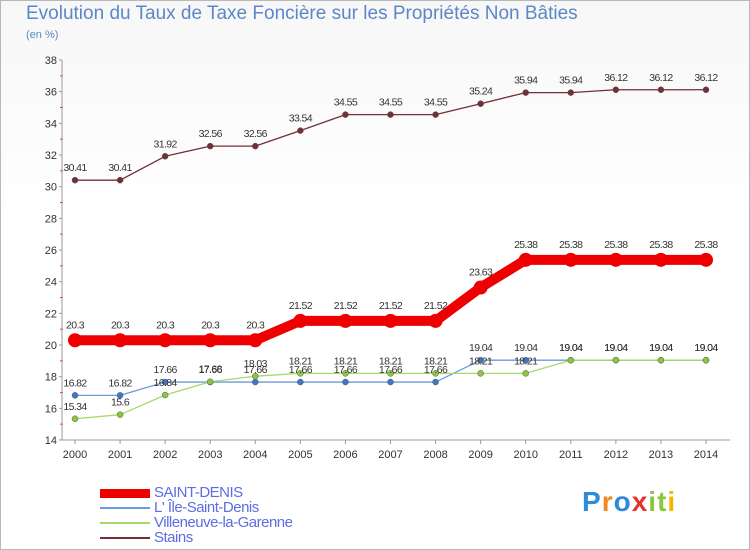 The image size is (750, 550). What do you see at coordinates (206, 507) in the screenshot?
I see `legend-label: L' Île-Saint-Denis` at bounding box center [206, 507].